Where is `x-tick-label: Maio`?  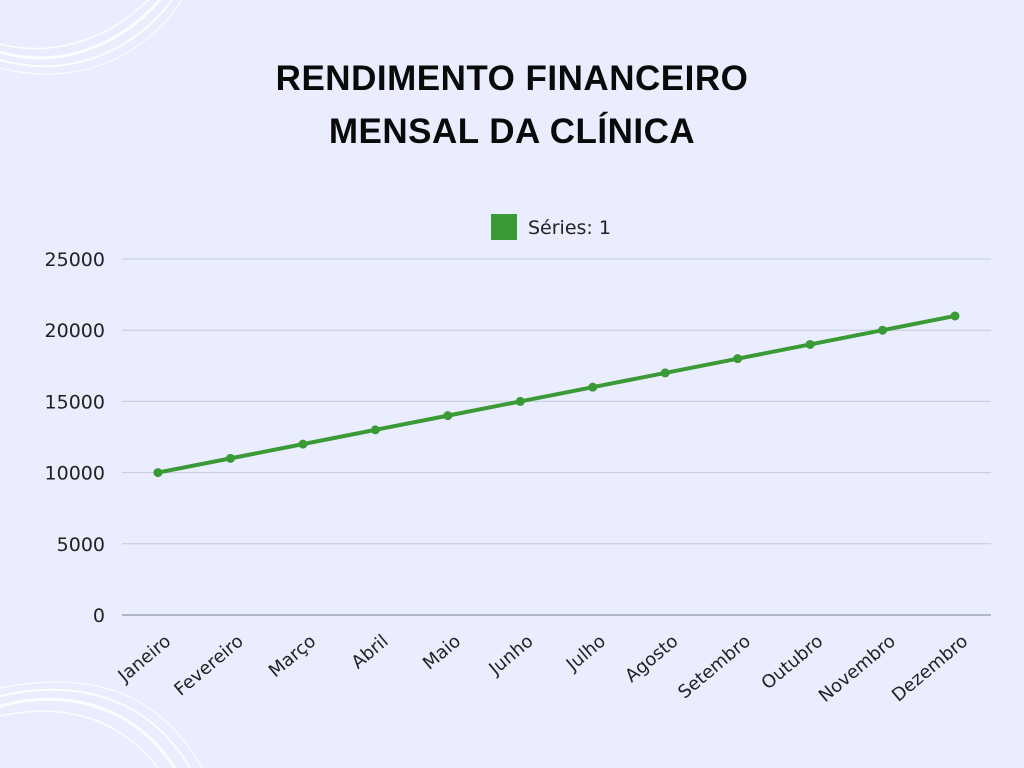
x-tick-label: Maio is located at coordinates (442, 652).